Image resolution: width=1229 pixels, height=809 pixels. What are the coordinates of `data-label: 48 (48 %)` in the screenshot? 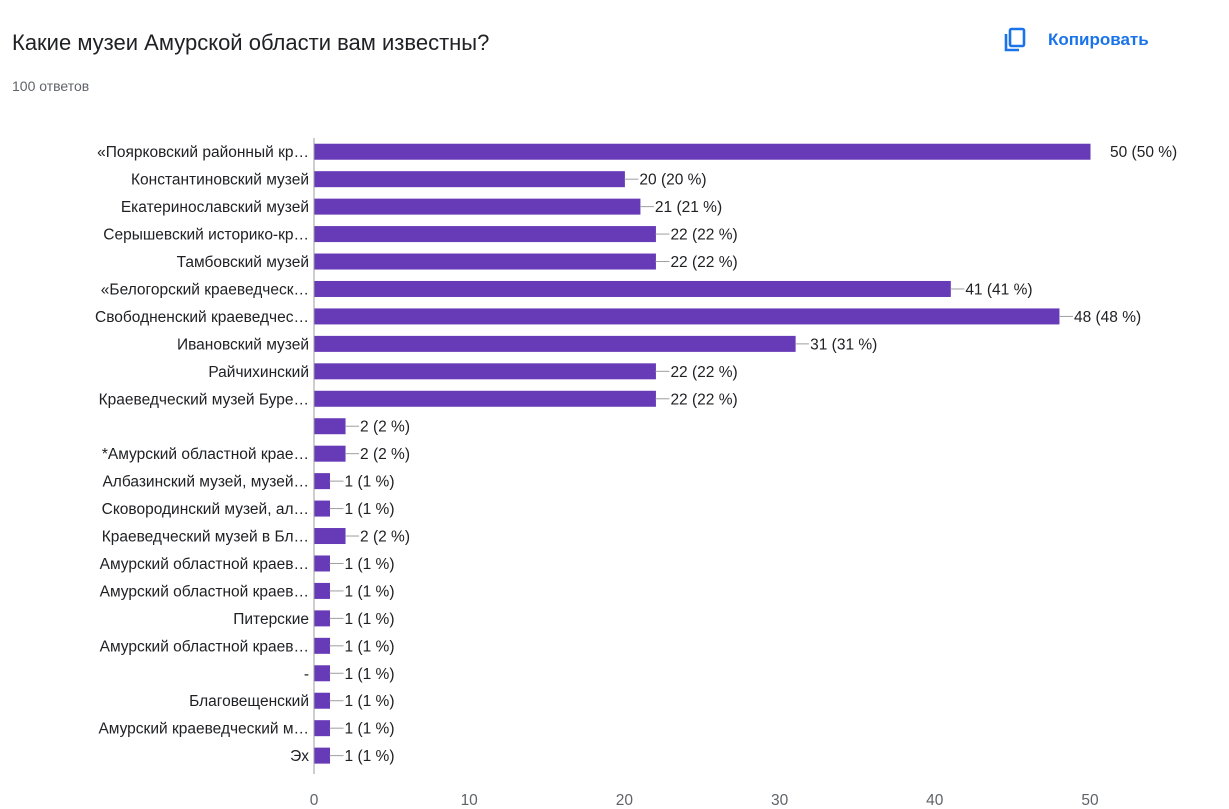 It's located at (1107, 317).